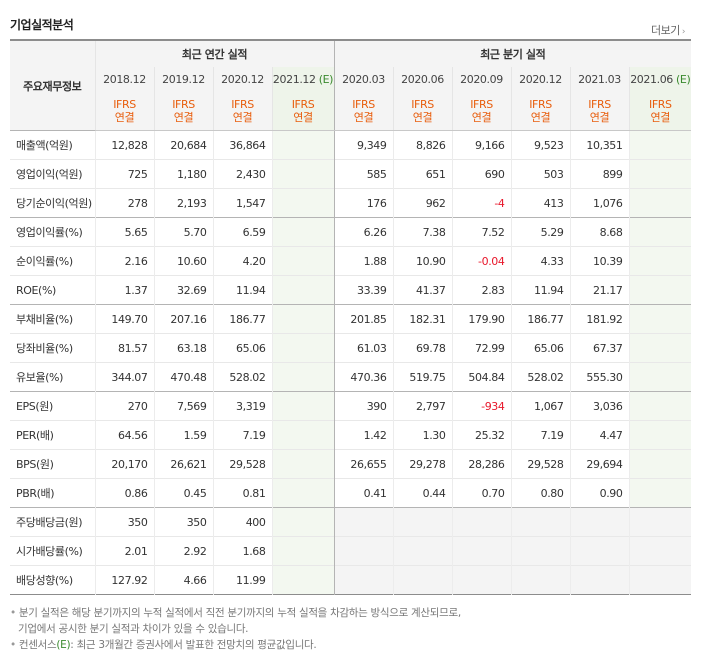 The image size is (703, 667). What do you see at coordinates (351, 435) in the screenshot?
I see `table-row: PER(배) 64.56 1.59 7.19 1.42 1.30 25.32 7.19 4.47` at bounding box center [351, 435].